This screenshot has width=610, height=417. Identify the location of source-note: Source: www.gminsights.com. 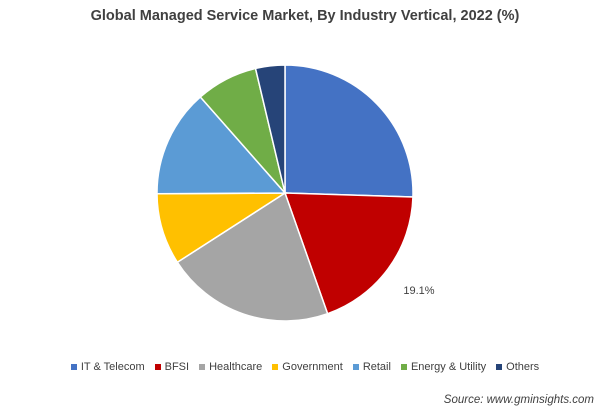
(518, 400).